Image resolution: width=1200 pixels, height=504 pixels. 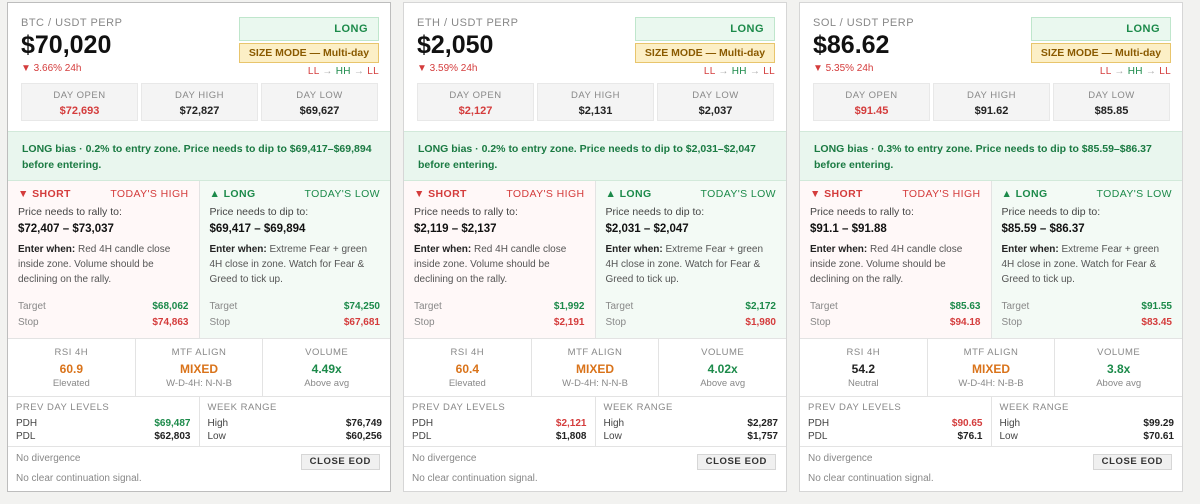 What do you see at coordinates (66, 45) in the screenshot?
I see `current-price: $70,020` at bounding box center [66, 45].